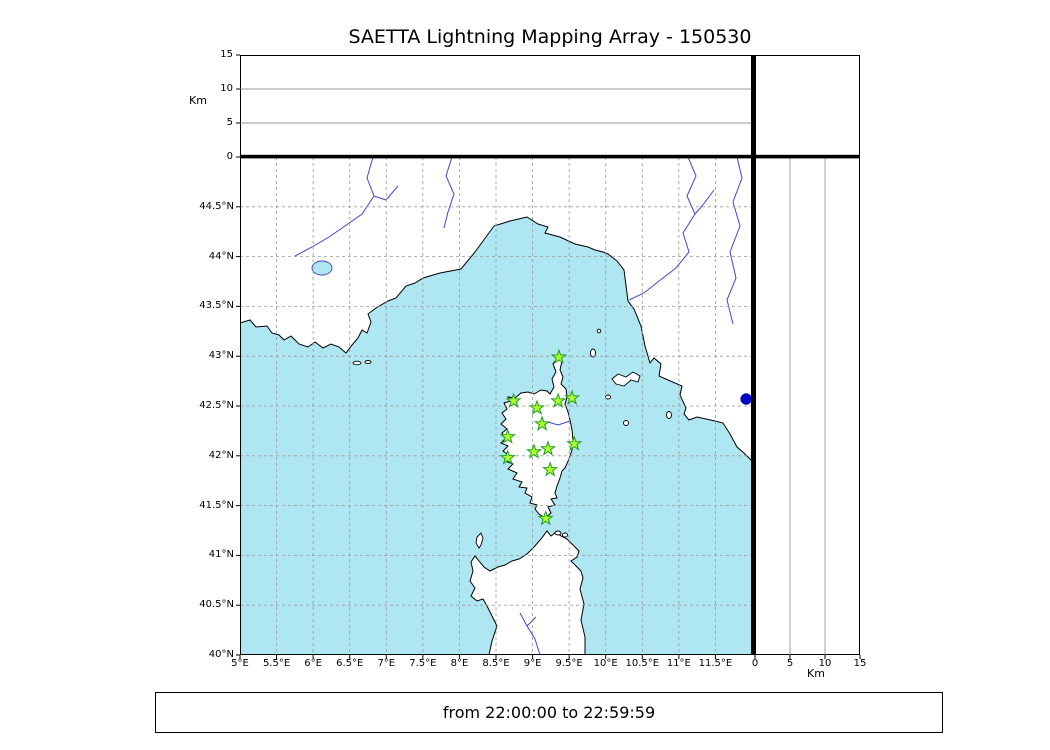 Image resolution: width=1050 pixels, height=750 pixels. I want to click on giglio-island, so click(669, 415).